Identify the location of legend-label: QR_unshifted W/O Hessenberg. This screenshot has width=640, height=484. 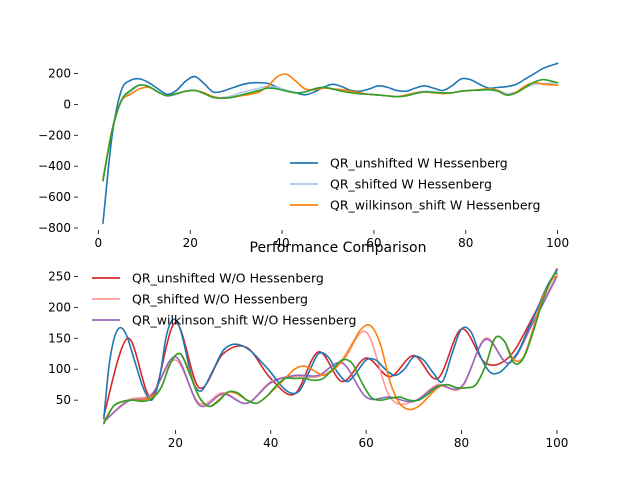
(228, 278).